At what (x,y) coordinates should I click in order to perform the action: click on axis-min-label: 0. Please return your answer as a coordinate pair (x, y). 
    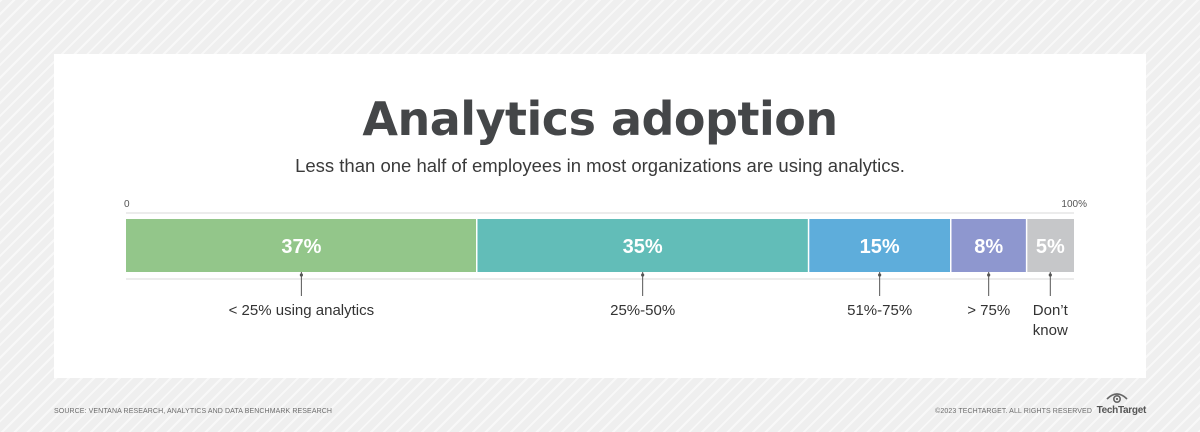
    Looking at the image, I should click on (127, 204).